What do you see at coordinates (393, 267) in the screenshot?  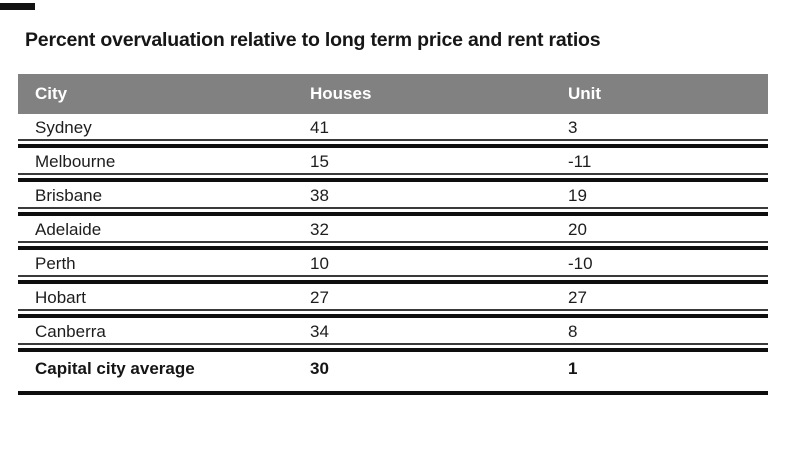 I see `table-row: Perth 10 -10` at bounding box center [393, 267].